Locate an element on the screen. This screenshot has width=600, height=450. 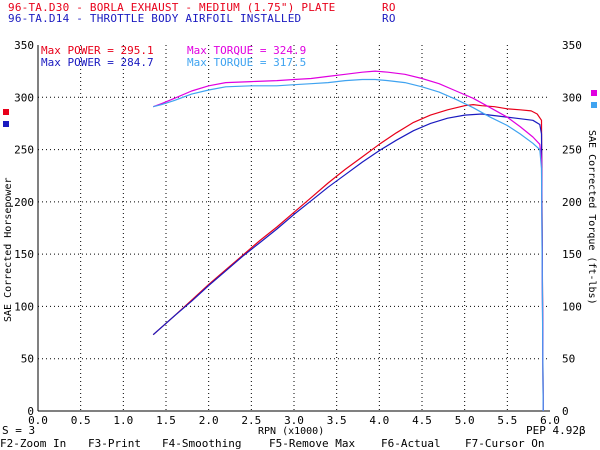
y-left-tick-label: 150 is located at coordinates (24, 254).